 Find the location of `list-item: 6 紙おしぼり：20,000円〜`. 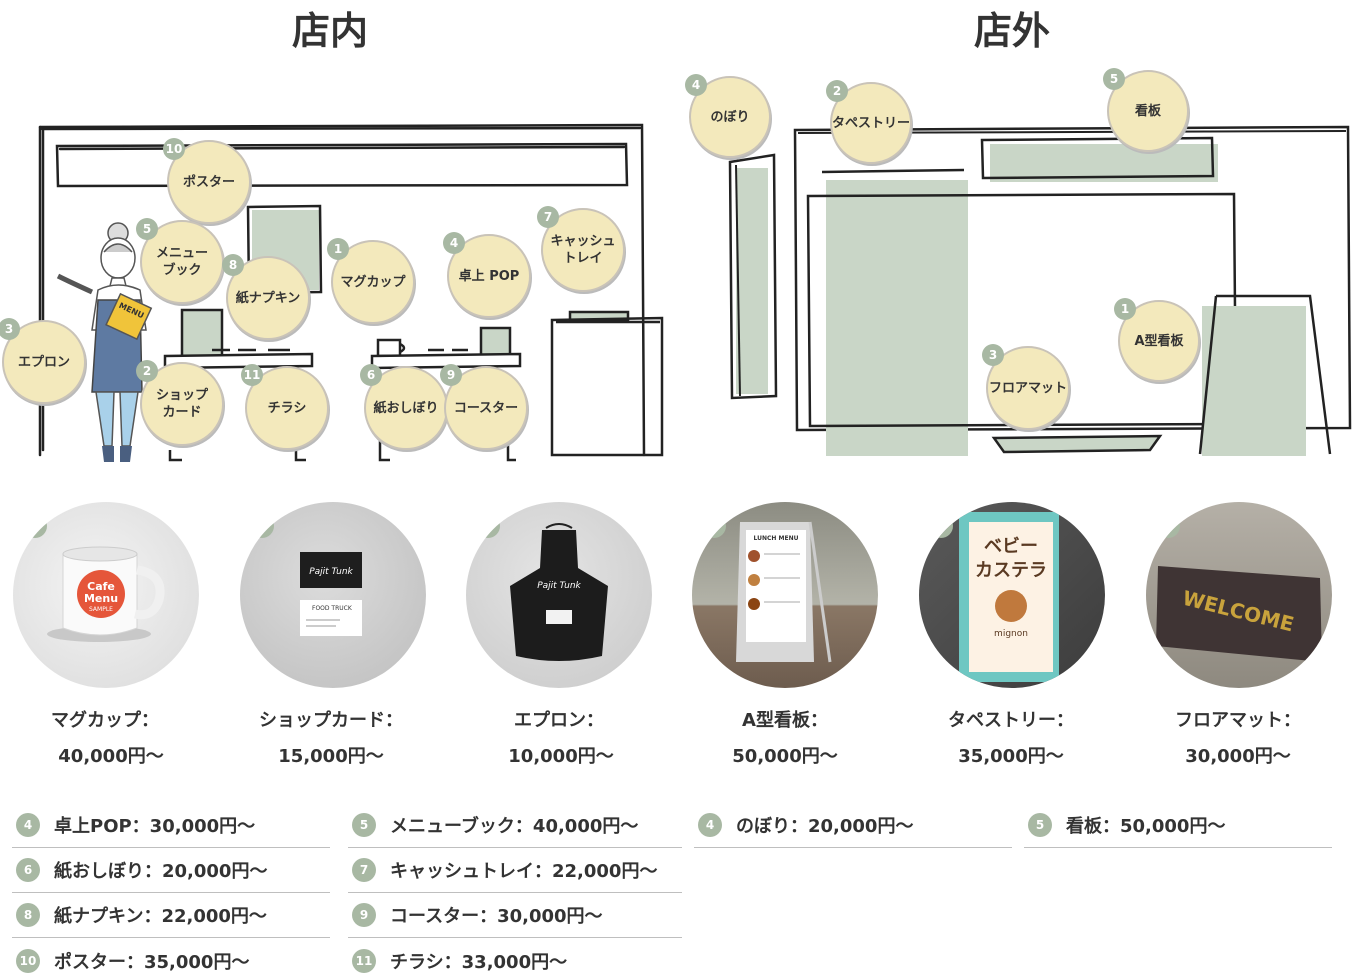

list-item: 6 紙おしぼり：20,000円〜 is located at coordinates (171, 870).